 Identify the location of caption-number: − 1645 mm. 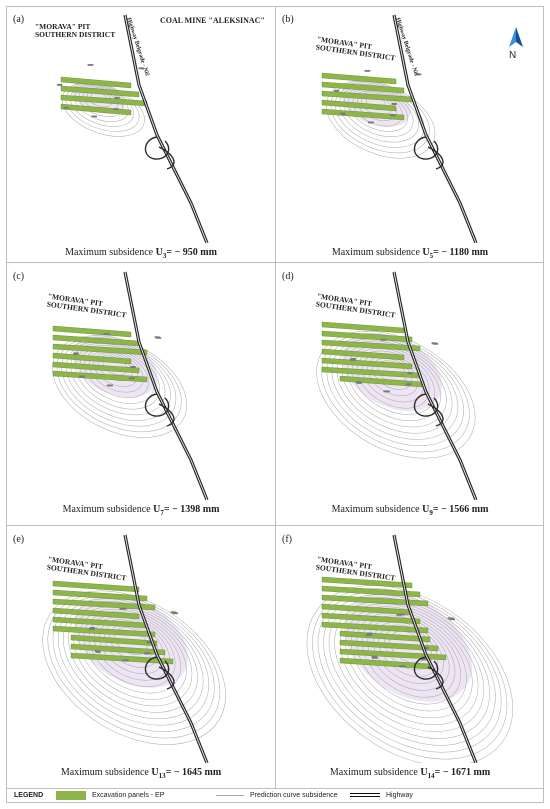
(197, 772).